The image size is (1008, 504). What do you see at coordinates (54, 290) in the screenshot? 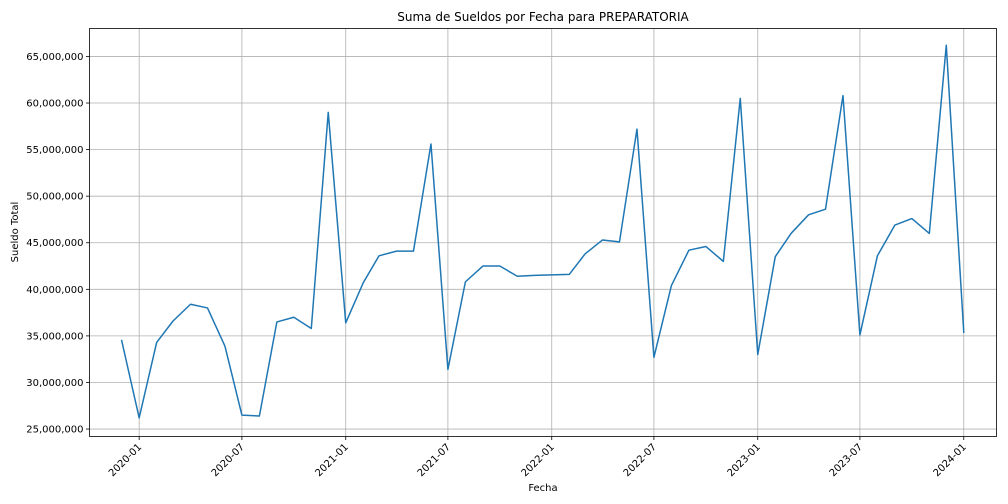
I see `y-tick-label: 40,000,000` at bounding box center [54, 290].